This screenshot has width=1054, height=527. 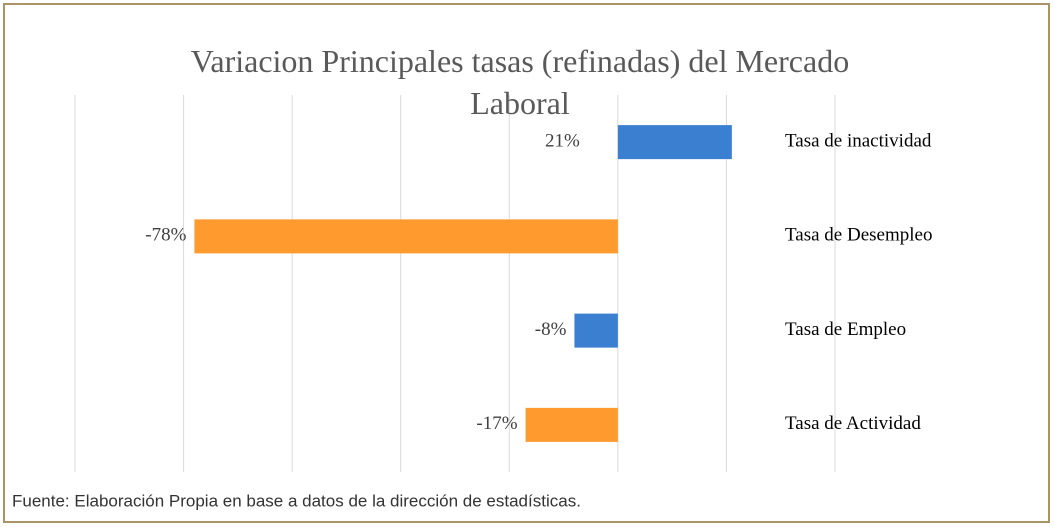 I want to click on category-label: Tasa de Actividad, so click(x=853, y=423).